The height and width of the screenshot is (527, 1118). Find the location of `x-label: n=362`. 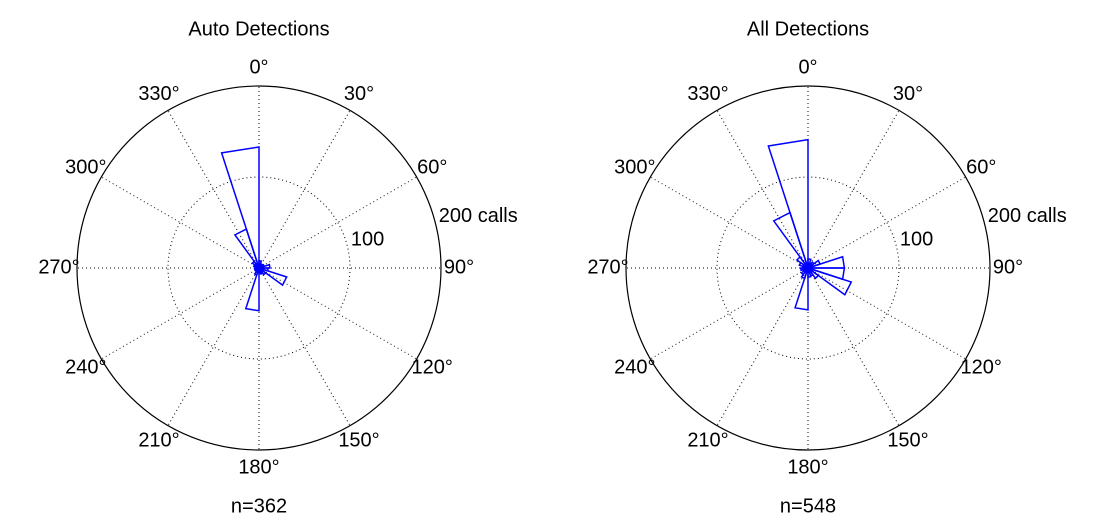

x-label: n=362 is located at coordinates (259, 506).